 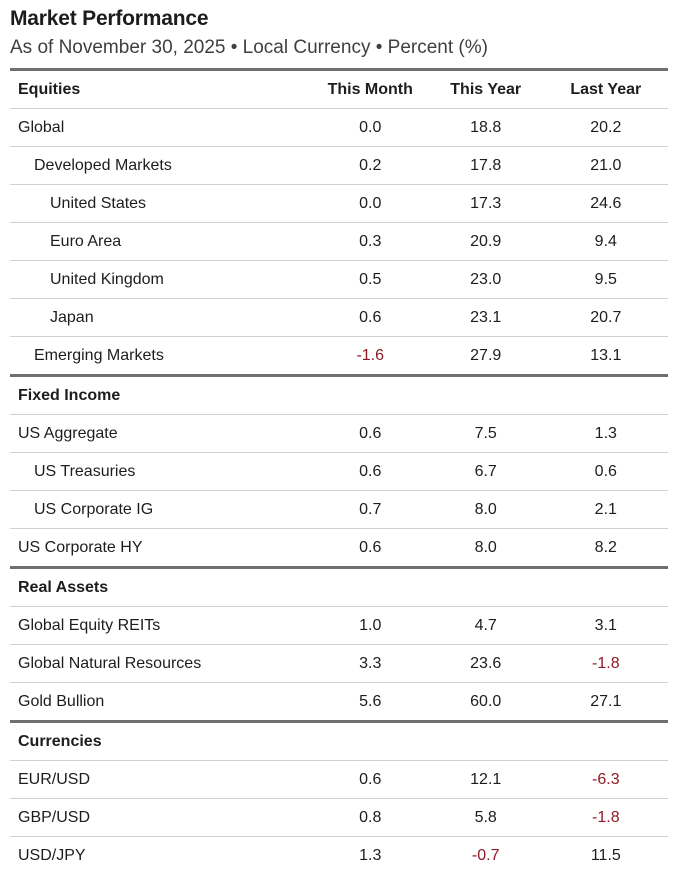 I want to click on value-cell: 17.8, so click(x=486, y=165).